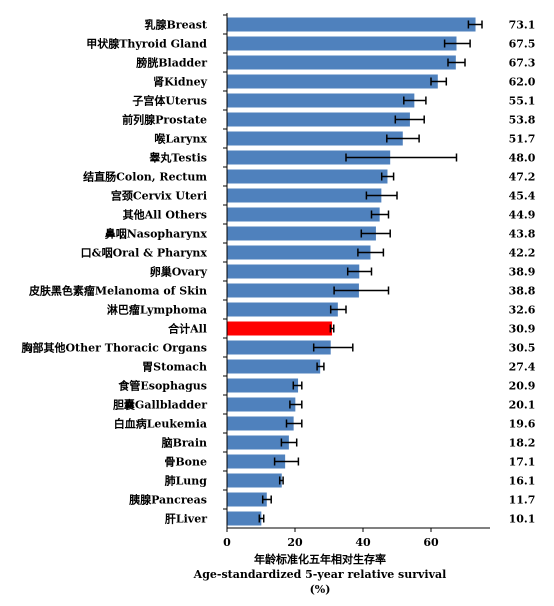 This screenshot has width=554, height=606. What do you see at coordinates (117, 291) in the screenshot?
I see `category-label: 皮肤黑色素瘤Melanoma of Skin` at bounding box center [117, 291].